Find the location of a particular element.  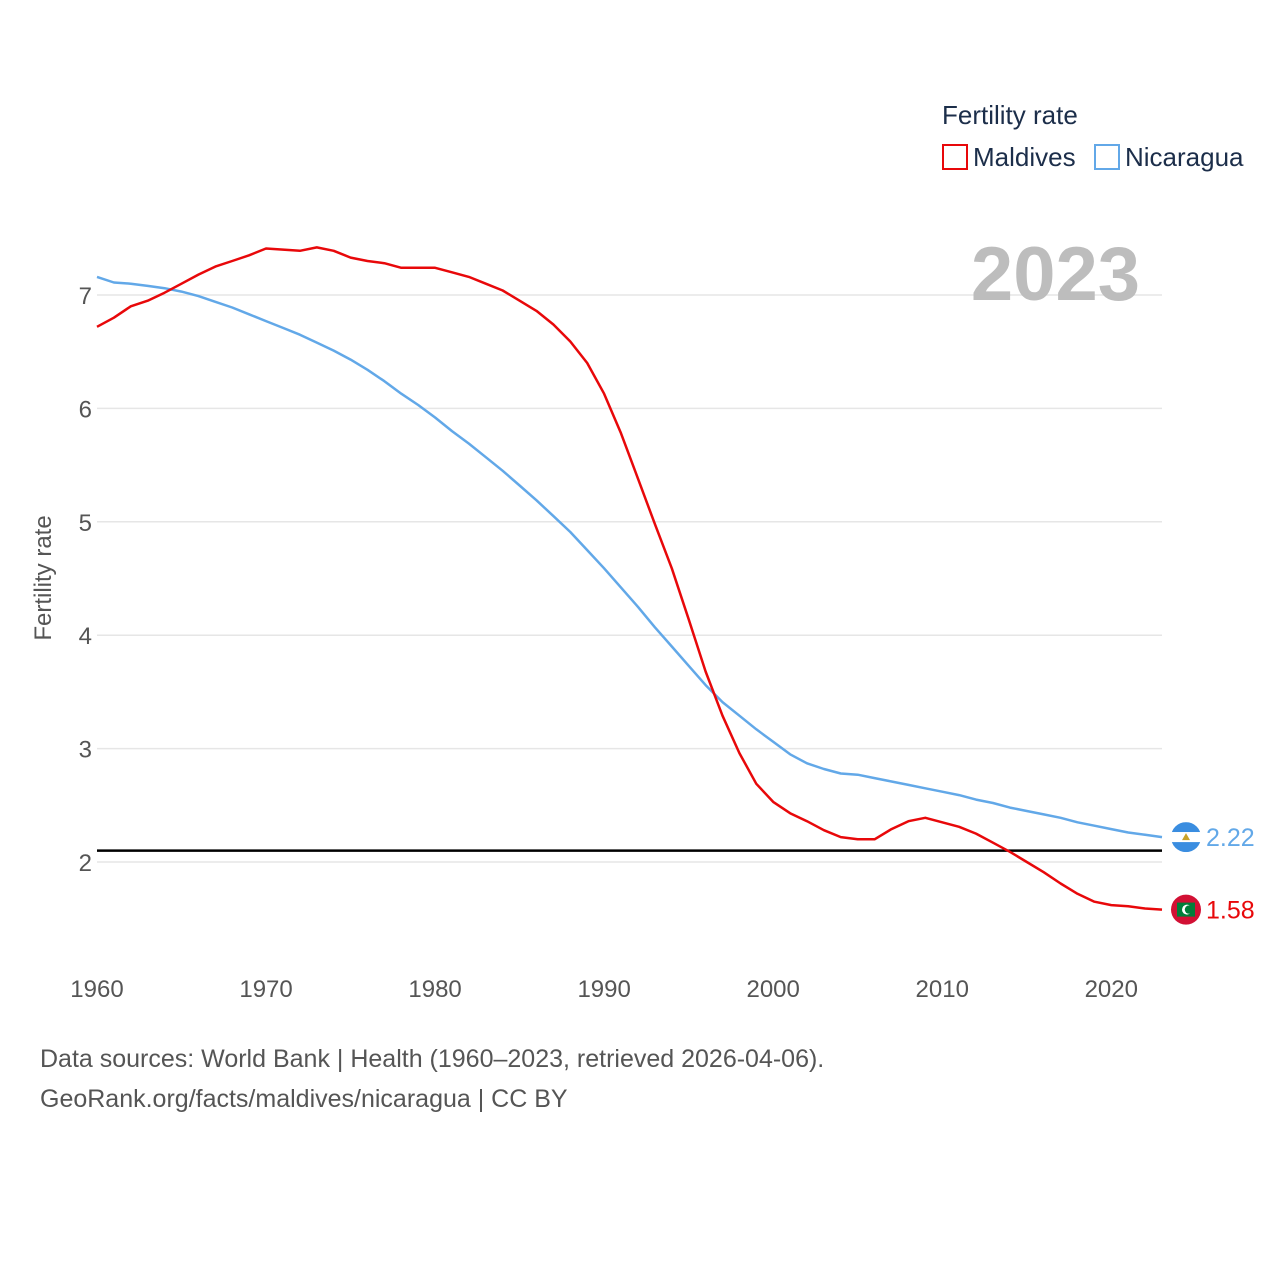

legend-item-nicaragua: Nicaragua is located at coordinates (1169, 157).